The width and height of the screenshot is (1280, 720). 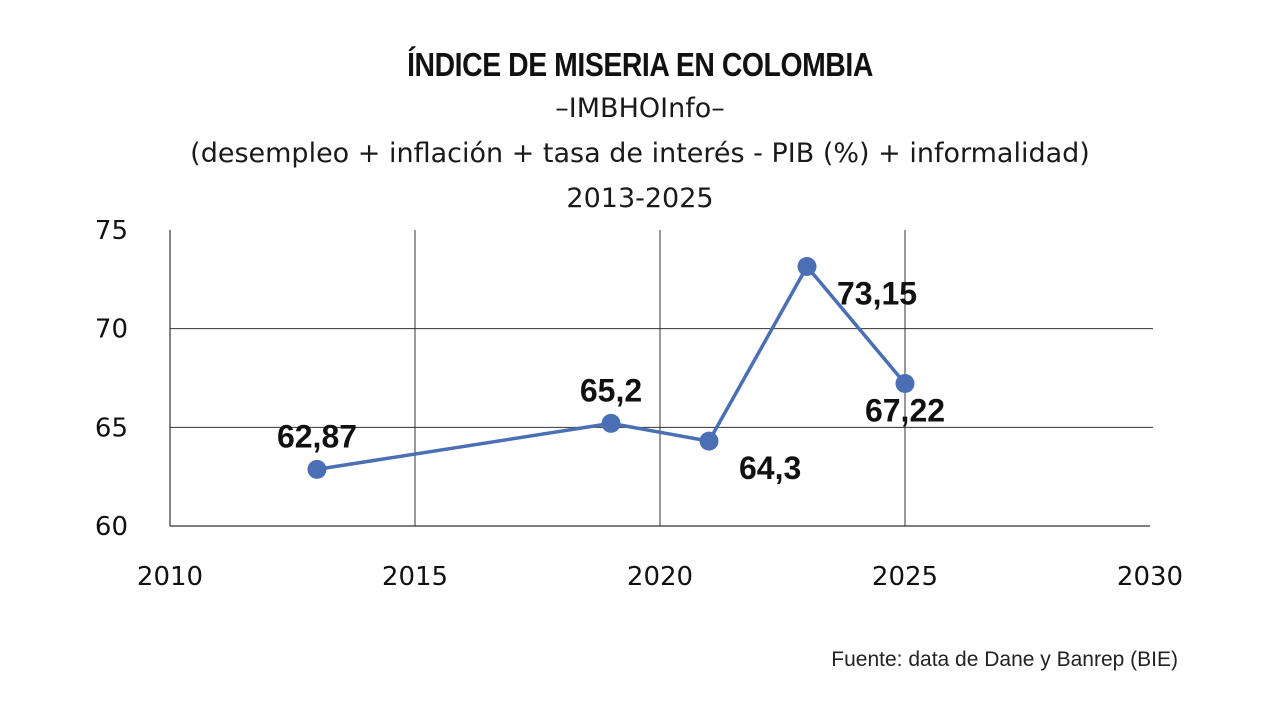 What do you see at coordinates (1150, 577) in the screenshot?
I see `x-tick-label: 2030` at bounding box center [1150, 577].